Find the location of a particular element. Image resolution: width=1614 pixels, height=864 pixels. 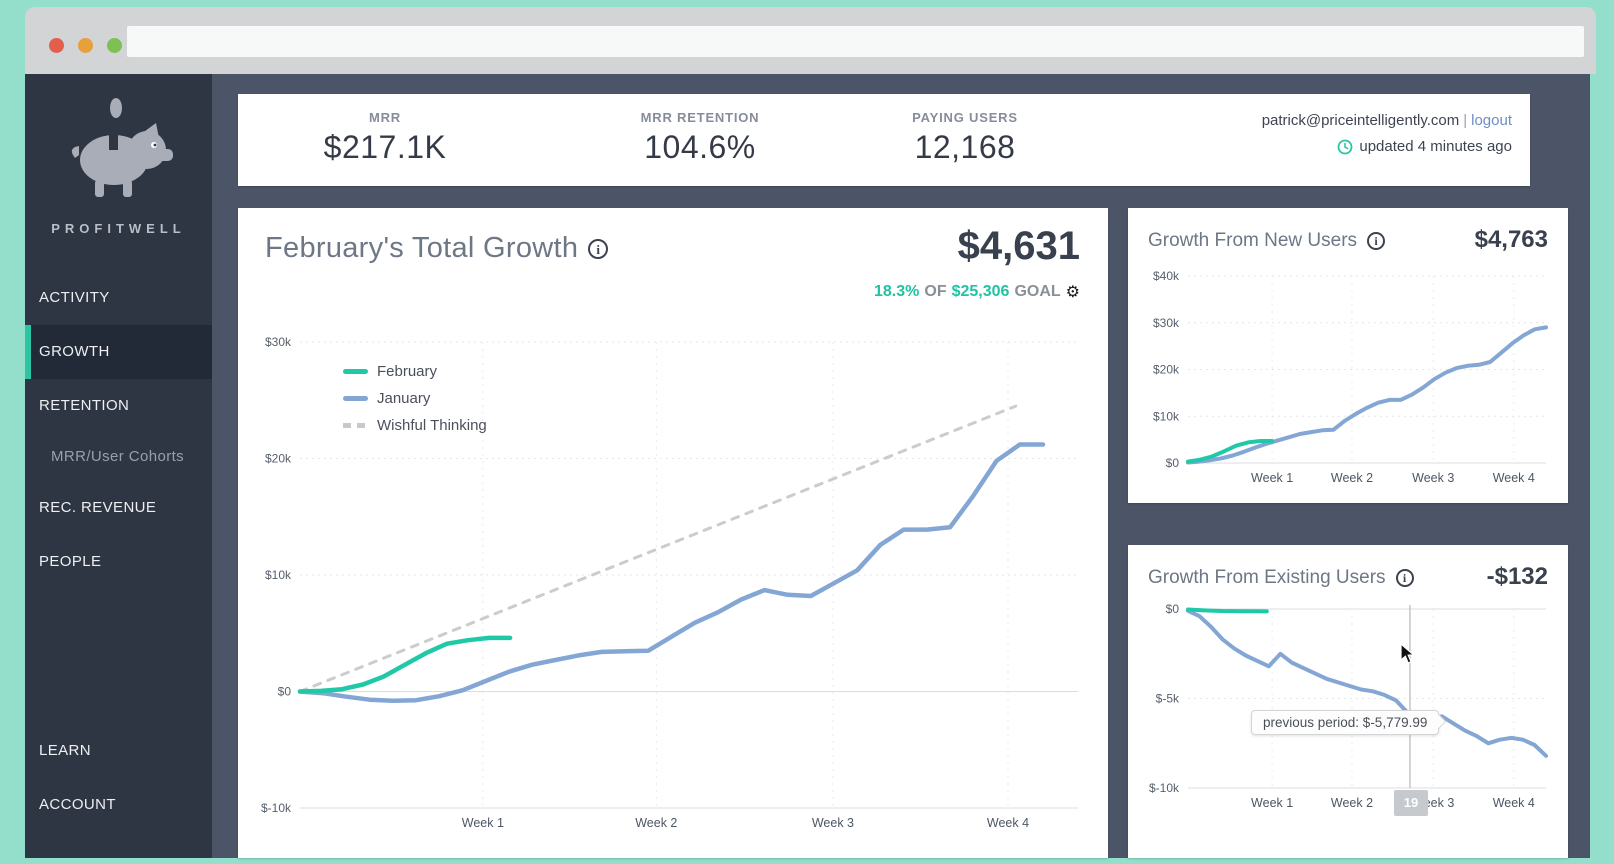

sidebar-footer-menu: LEARN ACCOUNT is located at coordinates (118, 778).